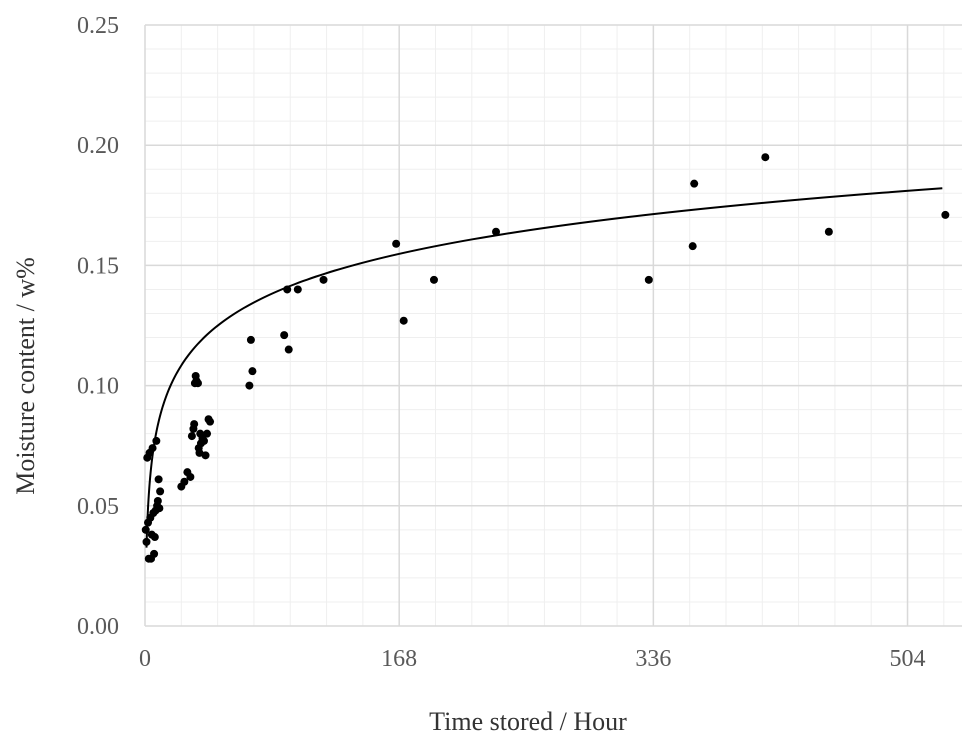  I want to click on x-tick-label: 0, so click(145, 659).